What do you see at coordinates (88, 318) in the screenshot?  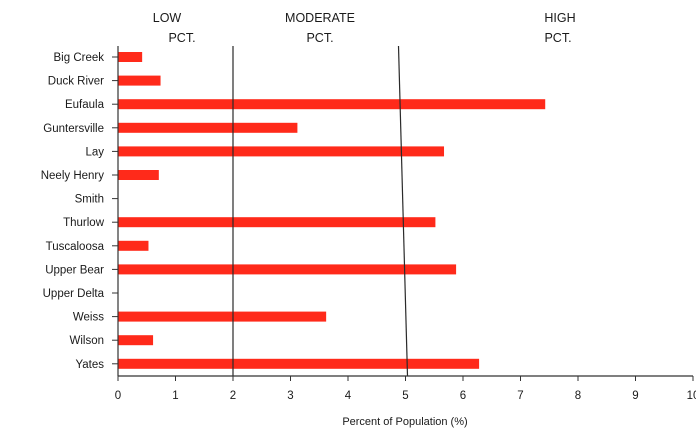 I see `category-label-weiss: Weiss` at bounding box center [88, 318].